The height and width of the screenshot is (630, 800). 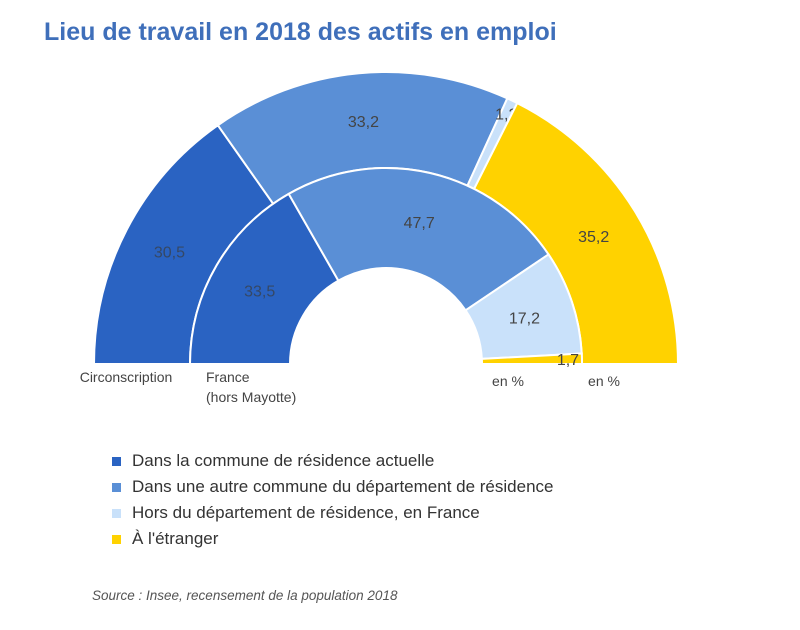 I want to click on legend-item: À l'étranger, so click(x=332, y=539).